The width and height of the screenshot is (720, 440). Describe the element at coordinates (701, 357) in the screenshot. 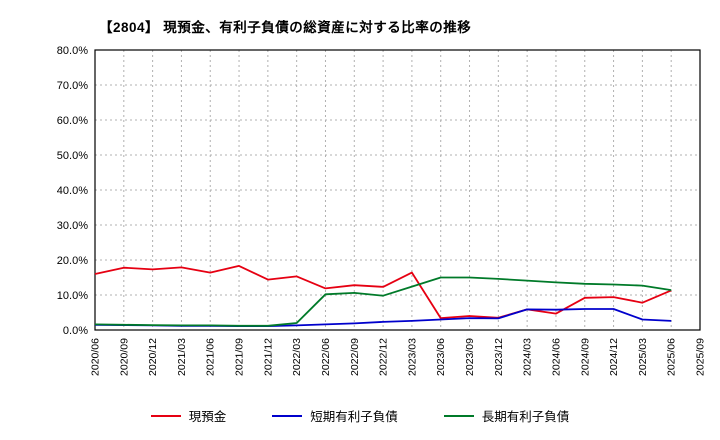

I see `x-tick-label: 2025/09` at that location.